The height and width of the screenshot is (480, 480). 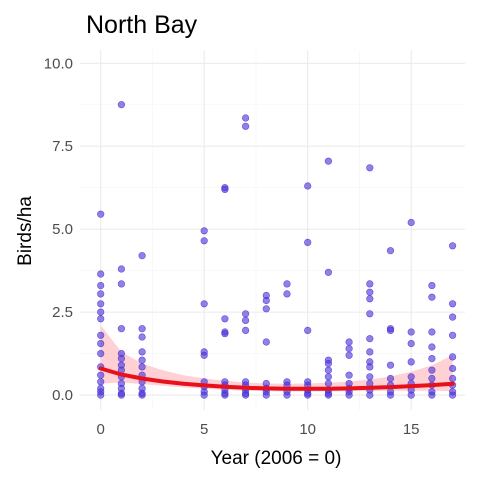 What do you see at coordinates (62, 229) in the screenshot?
I see `y-tick-label: 5.0` at bounding box center [62, 229].